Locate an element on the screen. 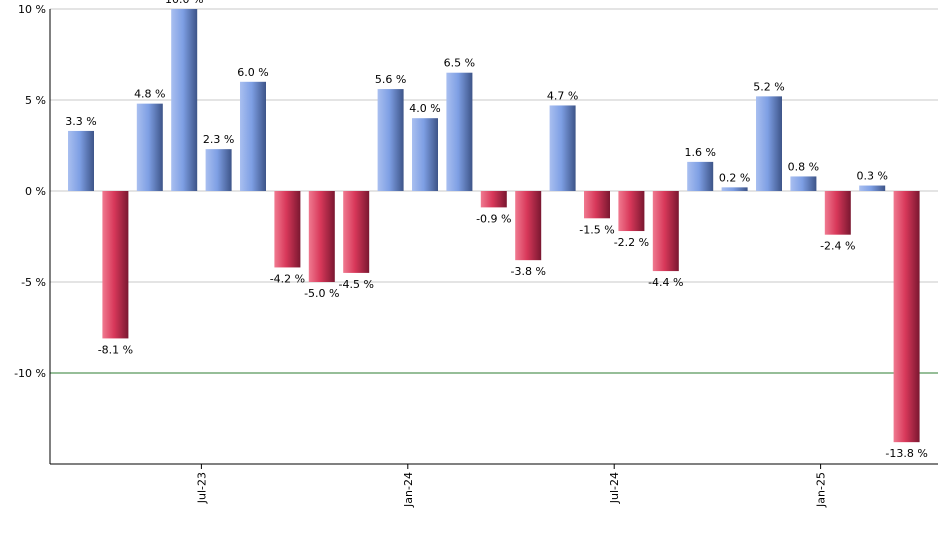  data-label: -4.2 % is located at coordinates (287, 278).